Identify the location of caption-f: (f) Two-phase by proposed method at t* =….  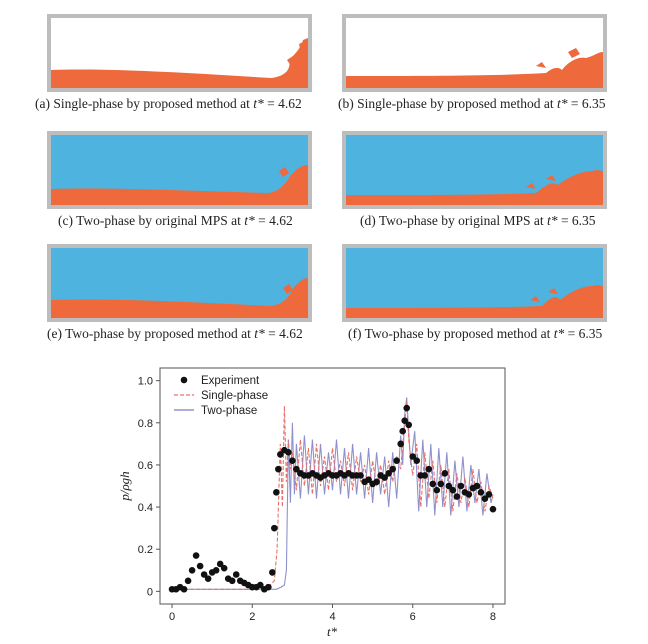
(475, 333).